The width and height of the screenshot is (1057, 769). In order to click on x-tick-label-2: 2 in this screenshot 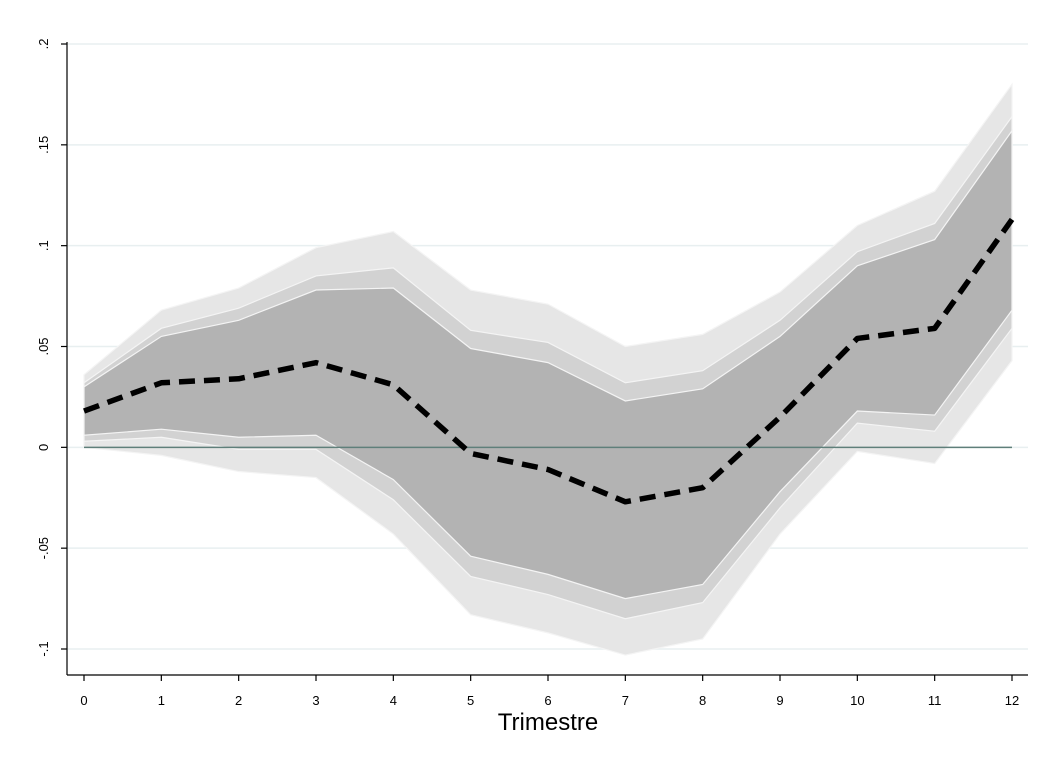, I will do `click(238, 700)`.